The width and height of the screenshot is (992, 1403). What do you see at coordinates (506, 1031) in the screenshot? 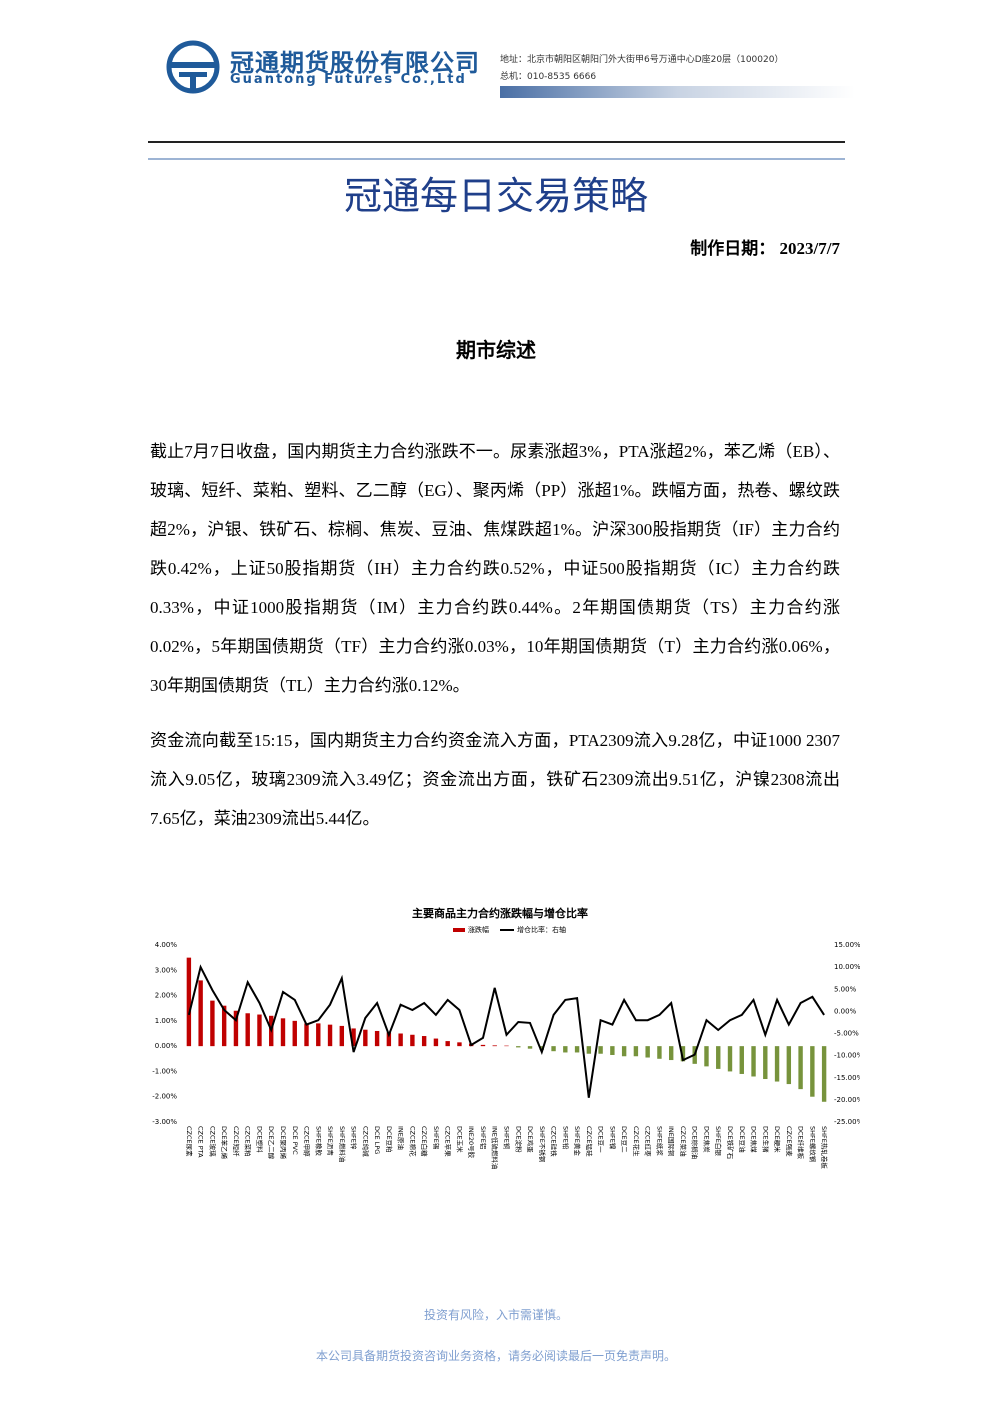
I see `line` at bounding box center [506, 1031].